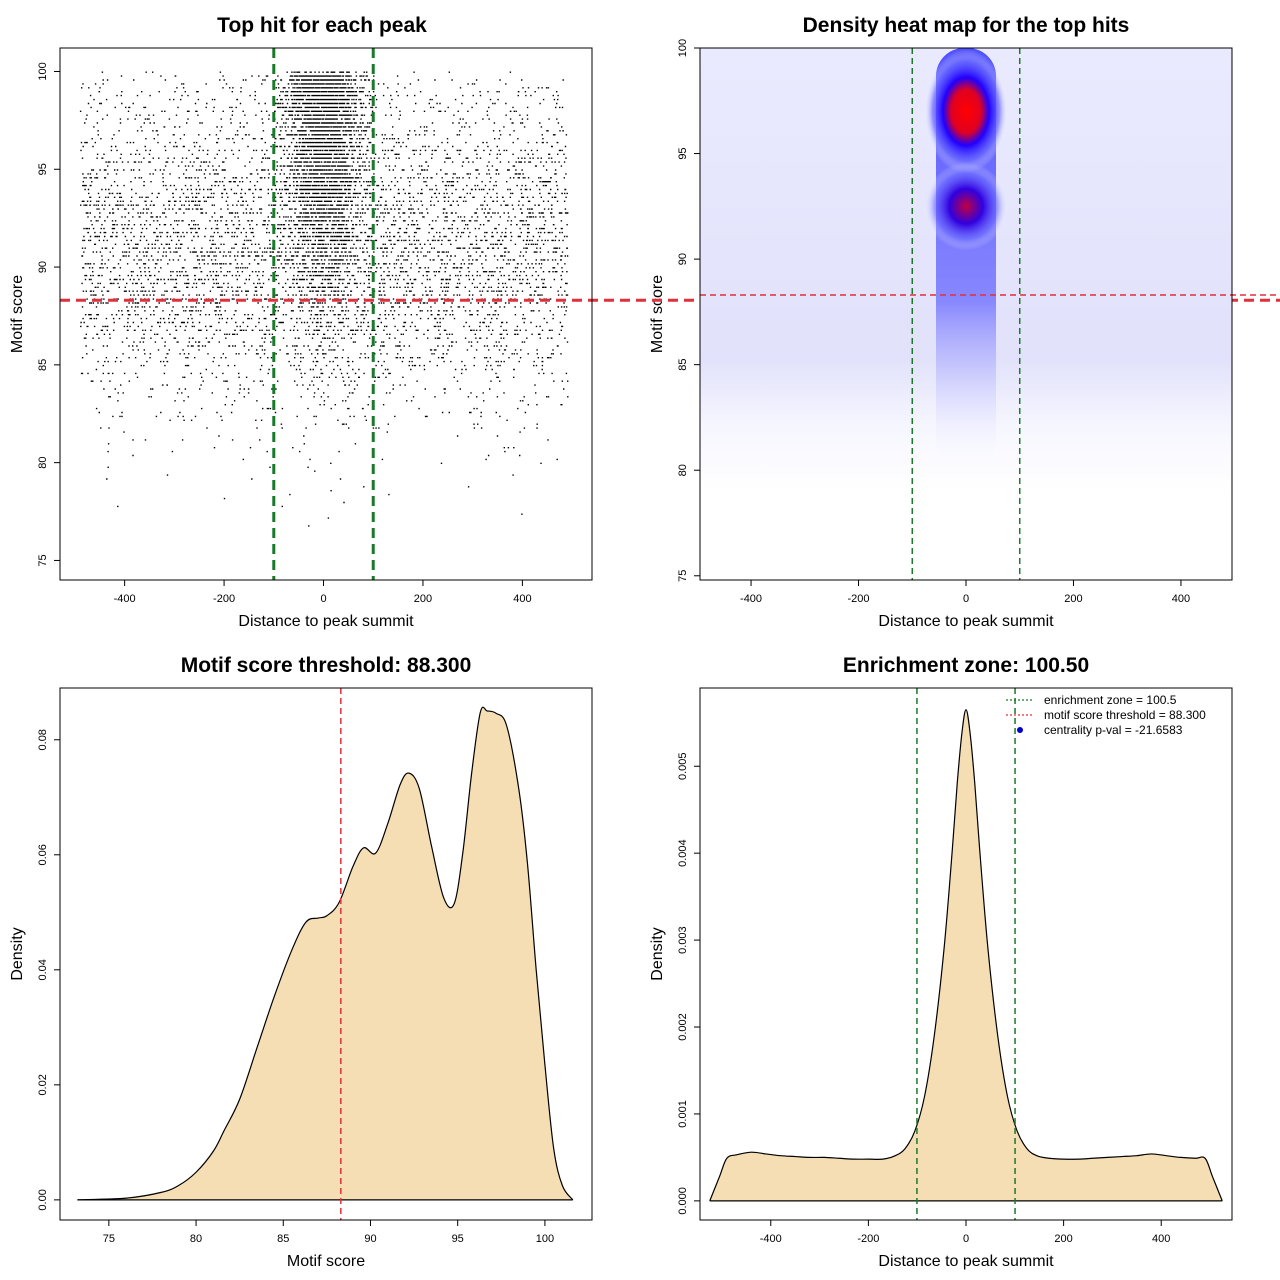 This screenshot has width=1280, height=1280. I want to click on panel1-xtick-label: 0, so click(323, 599).